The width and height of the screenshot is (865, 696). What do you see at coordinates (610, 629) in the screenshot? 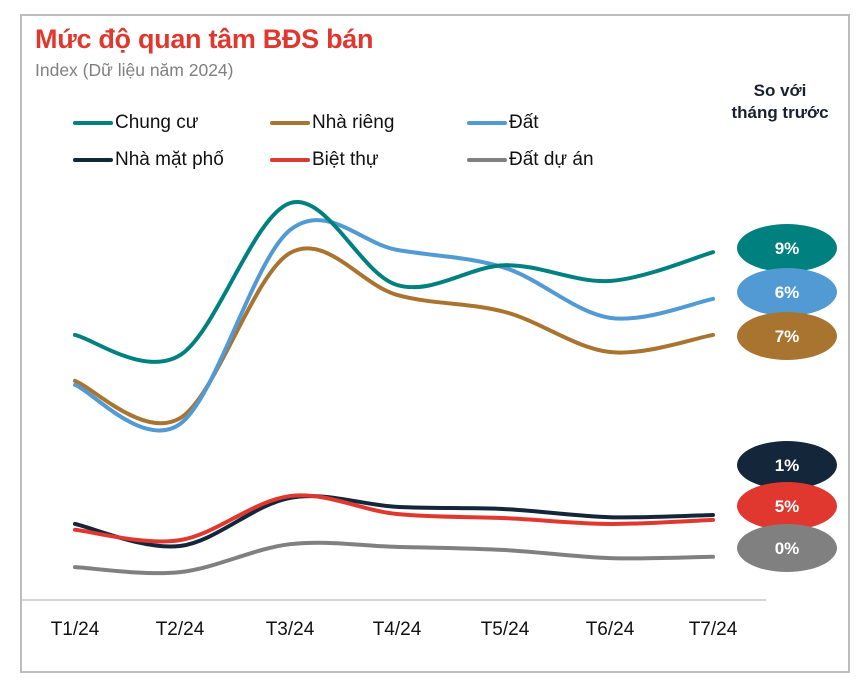
I see `x-tick-label: T6/24` at bounding box center [610, 629].